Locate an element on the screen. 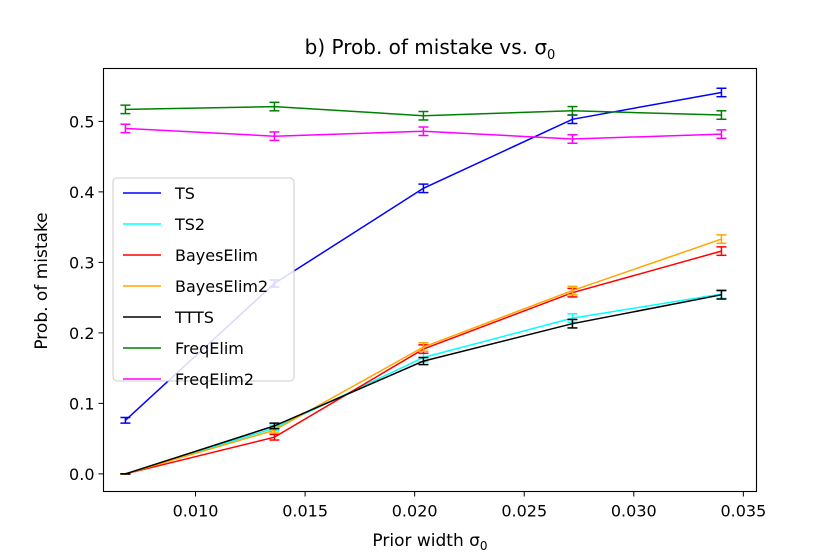  legend-item-freqelim: FreqElim is located at coordinates (183, 348).